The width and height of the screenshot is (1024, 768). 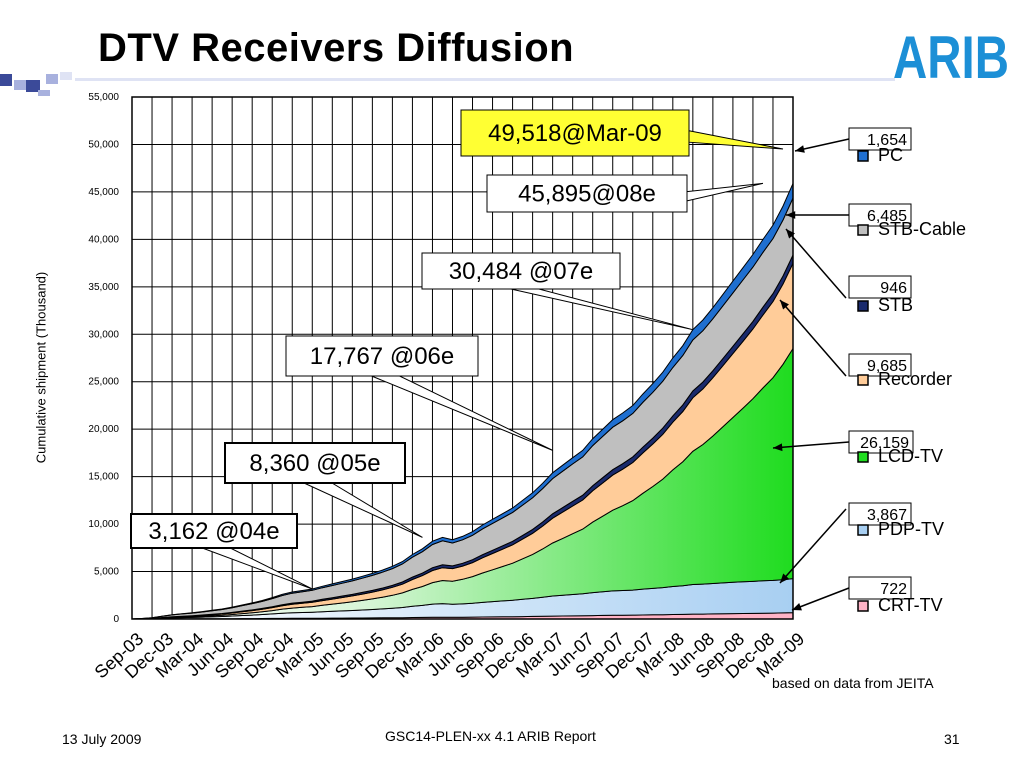 What do you see at coordinates (103, 382) in the screenshot?
I see `y-tick-label: 25,000` at bounding box center [103, 382].